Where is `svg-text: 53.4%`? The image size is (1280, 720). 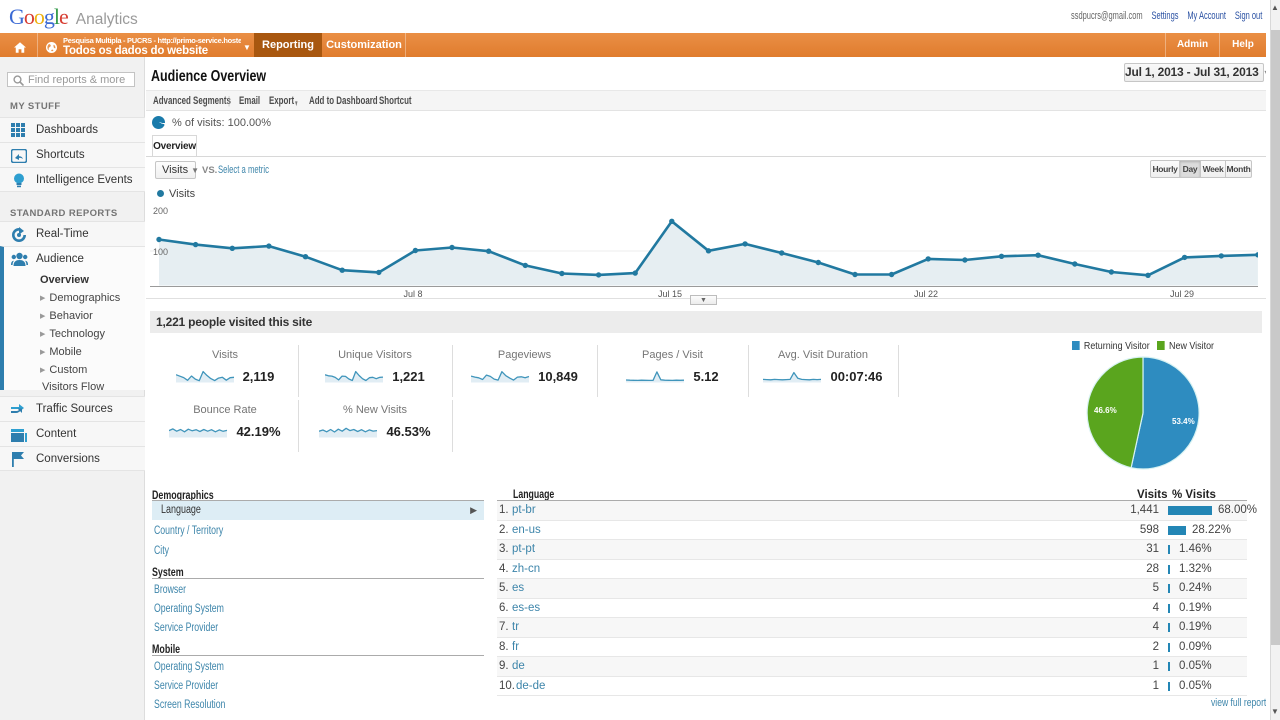
svg-text: 53.4% is located at coordinates (1183, 421).